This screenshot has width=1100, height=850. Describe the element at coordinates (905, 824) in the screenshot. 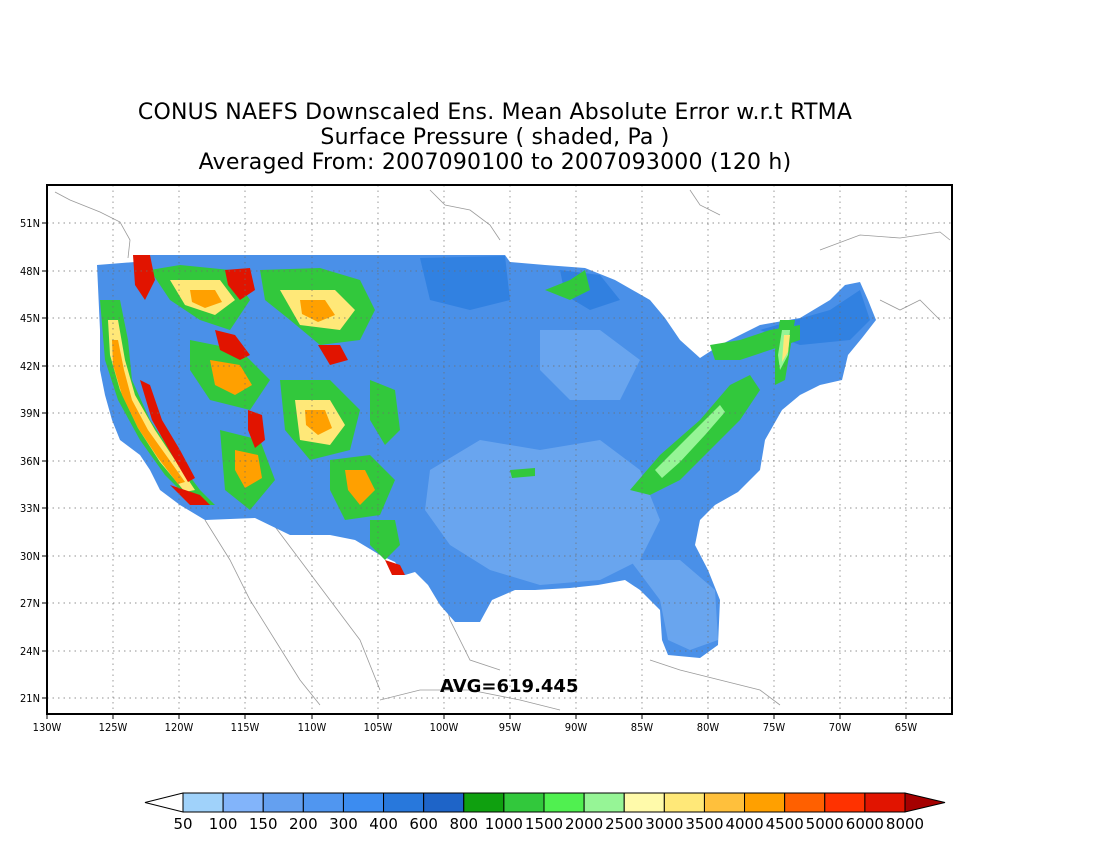

I see `colorbar-label: 8000` at that location.